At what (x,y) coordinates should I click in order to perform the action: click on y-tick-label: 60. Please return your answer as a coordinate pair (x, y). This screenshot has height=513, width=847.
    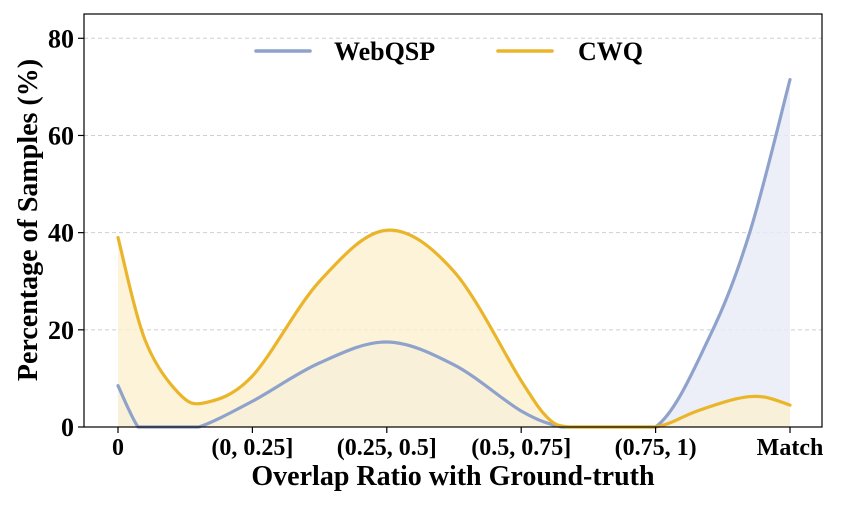
    Looking at the image, I should click on (61, 135).